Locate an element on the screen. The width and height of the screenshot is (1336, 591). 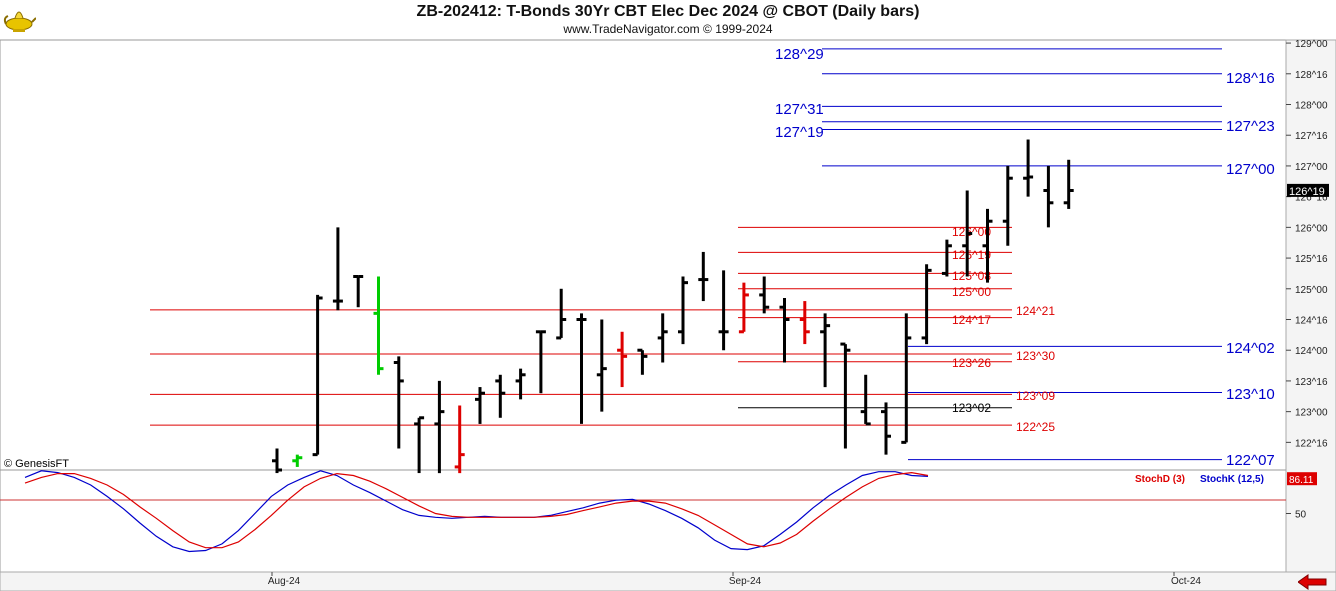
genie-lamp-icon is located at coordinates (19, 21).